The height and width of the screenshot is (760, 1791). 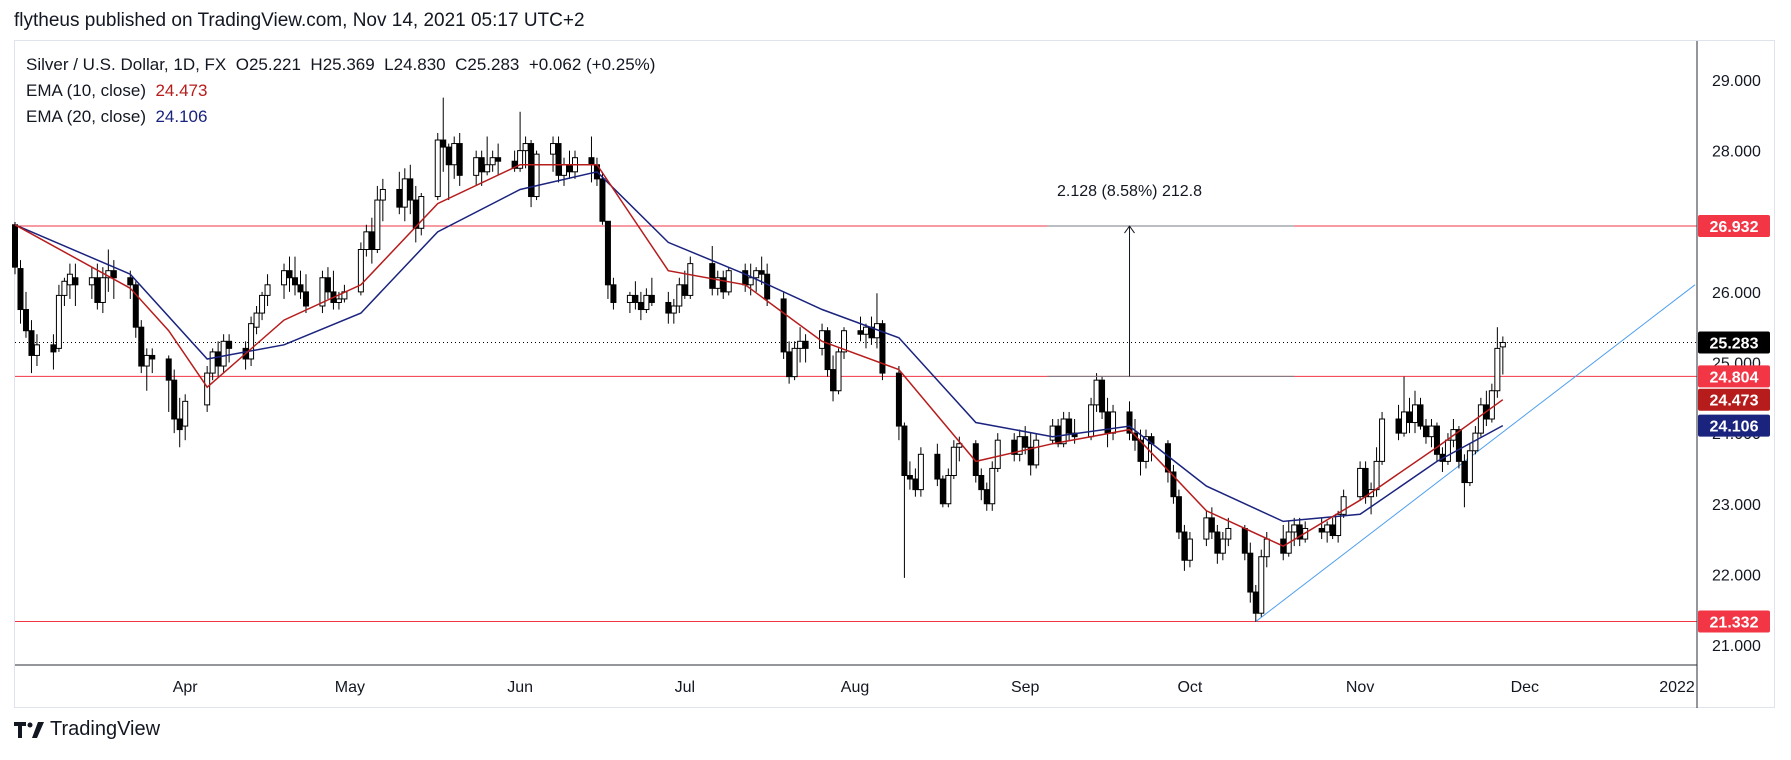 I want to click on x-tick-label: Apr, so click(x=186, y=687).